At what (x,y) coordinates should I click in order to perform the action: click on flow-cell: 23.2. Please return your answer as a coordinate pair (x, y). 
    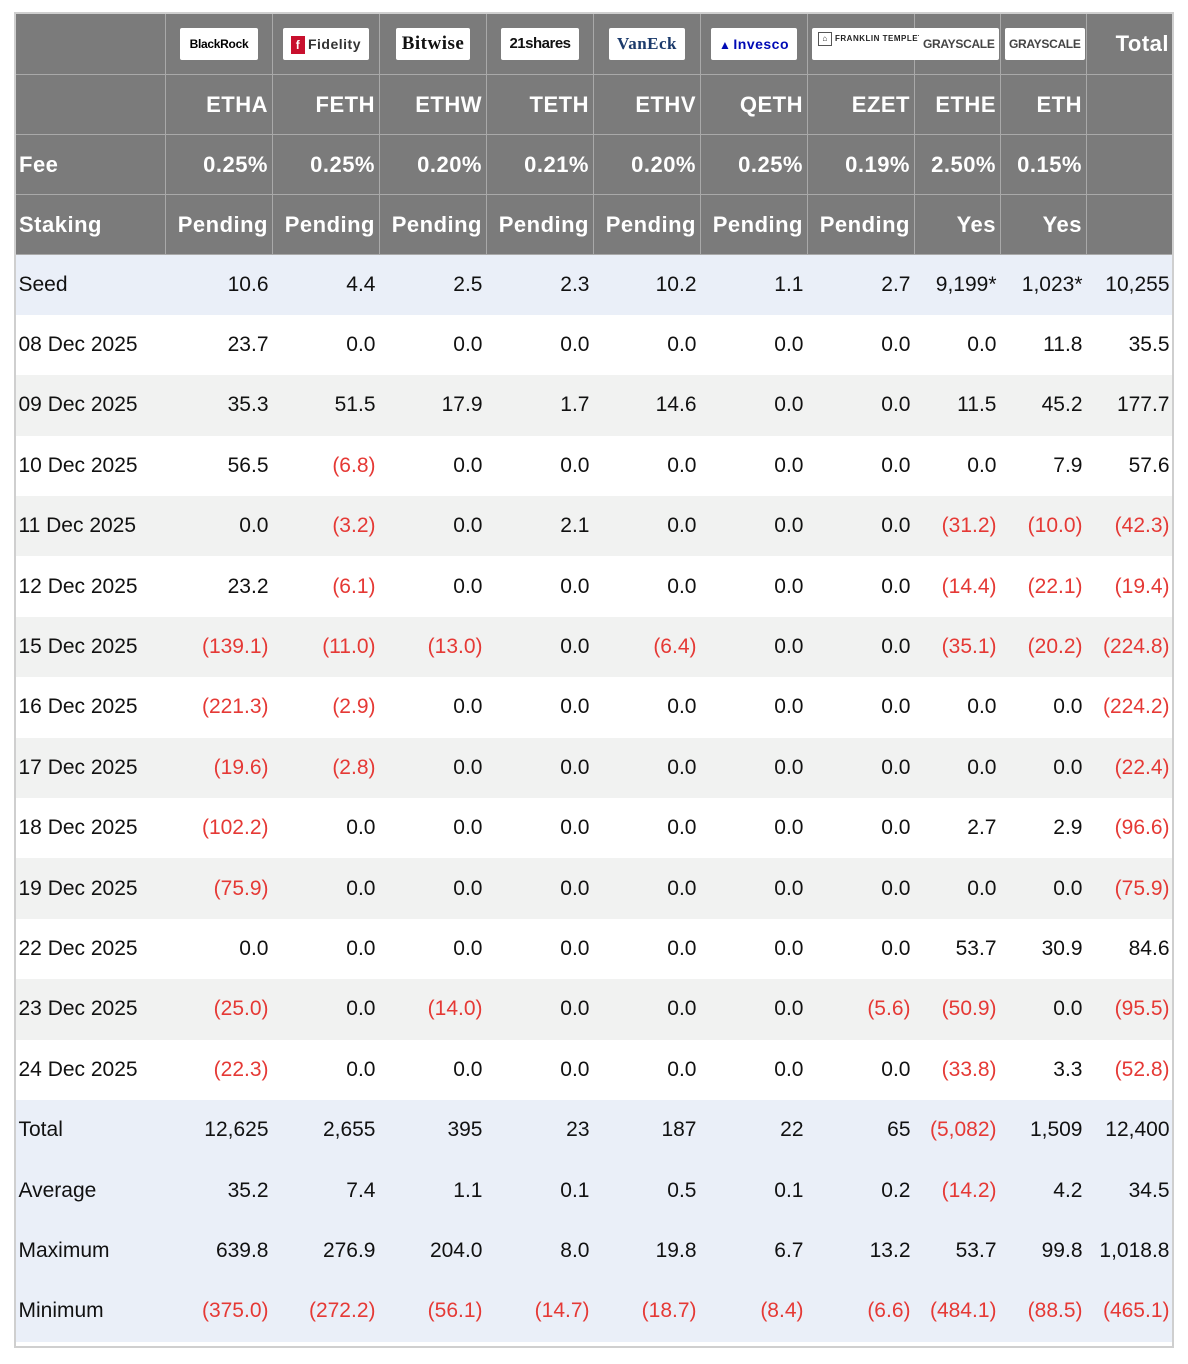
    Looking at the image, I should click on (219, 586).